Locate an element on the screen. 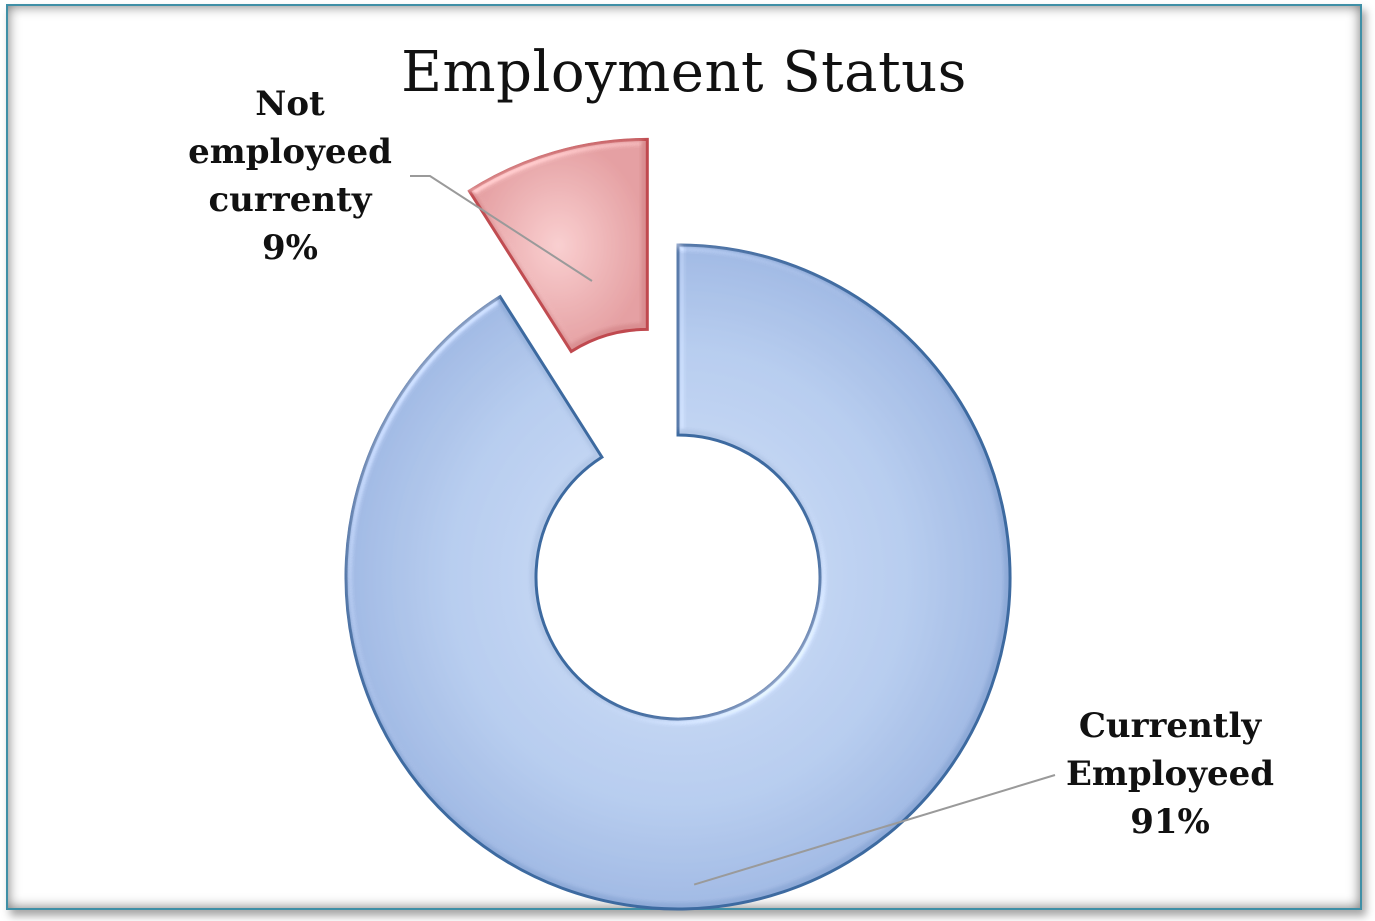  slice-label-line: Not is located at coordinates (290, 104).